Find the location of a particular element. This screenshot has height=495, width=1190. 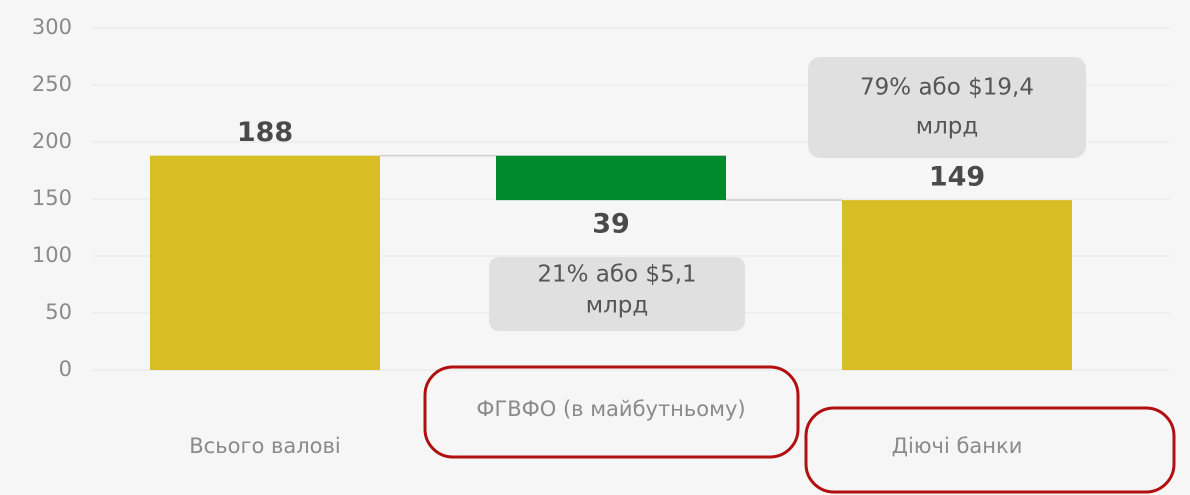

y-tick-label: 50 is located at coordinates (58, 312).